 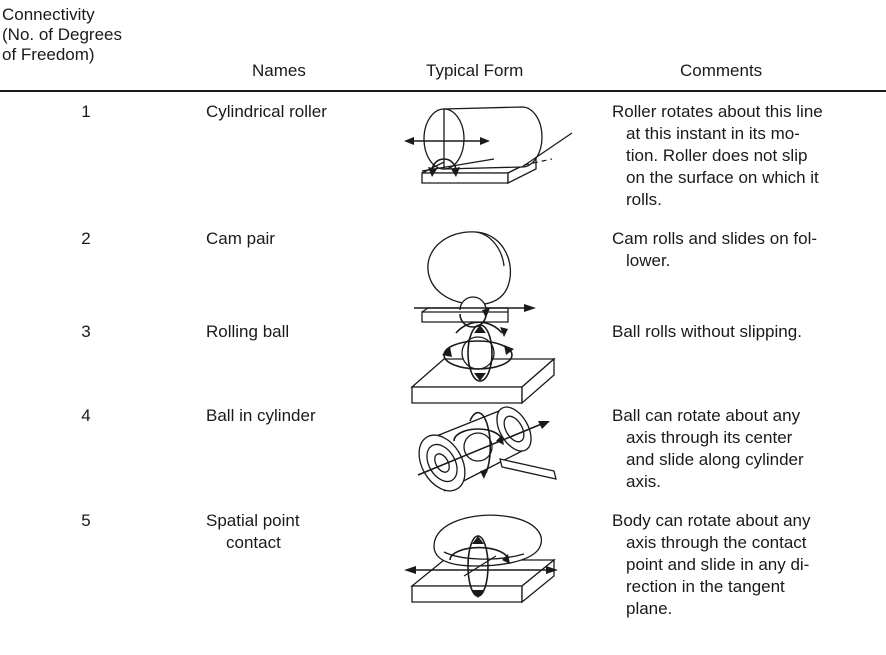 I want to click on comment: Ball rolls without slipping., so click(x=749, y=332).